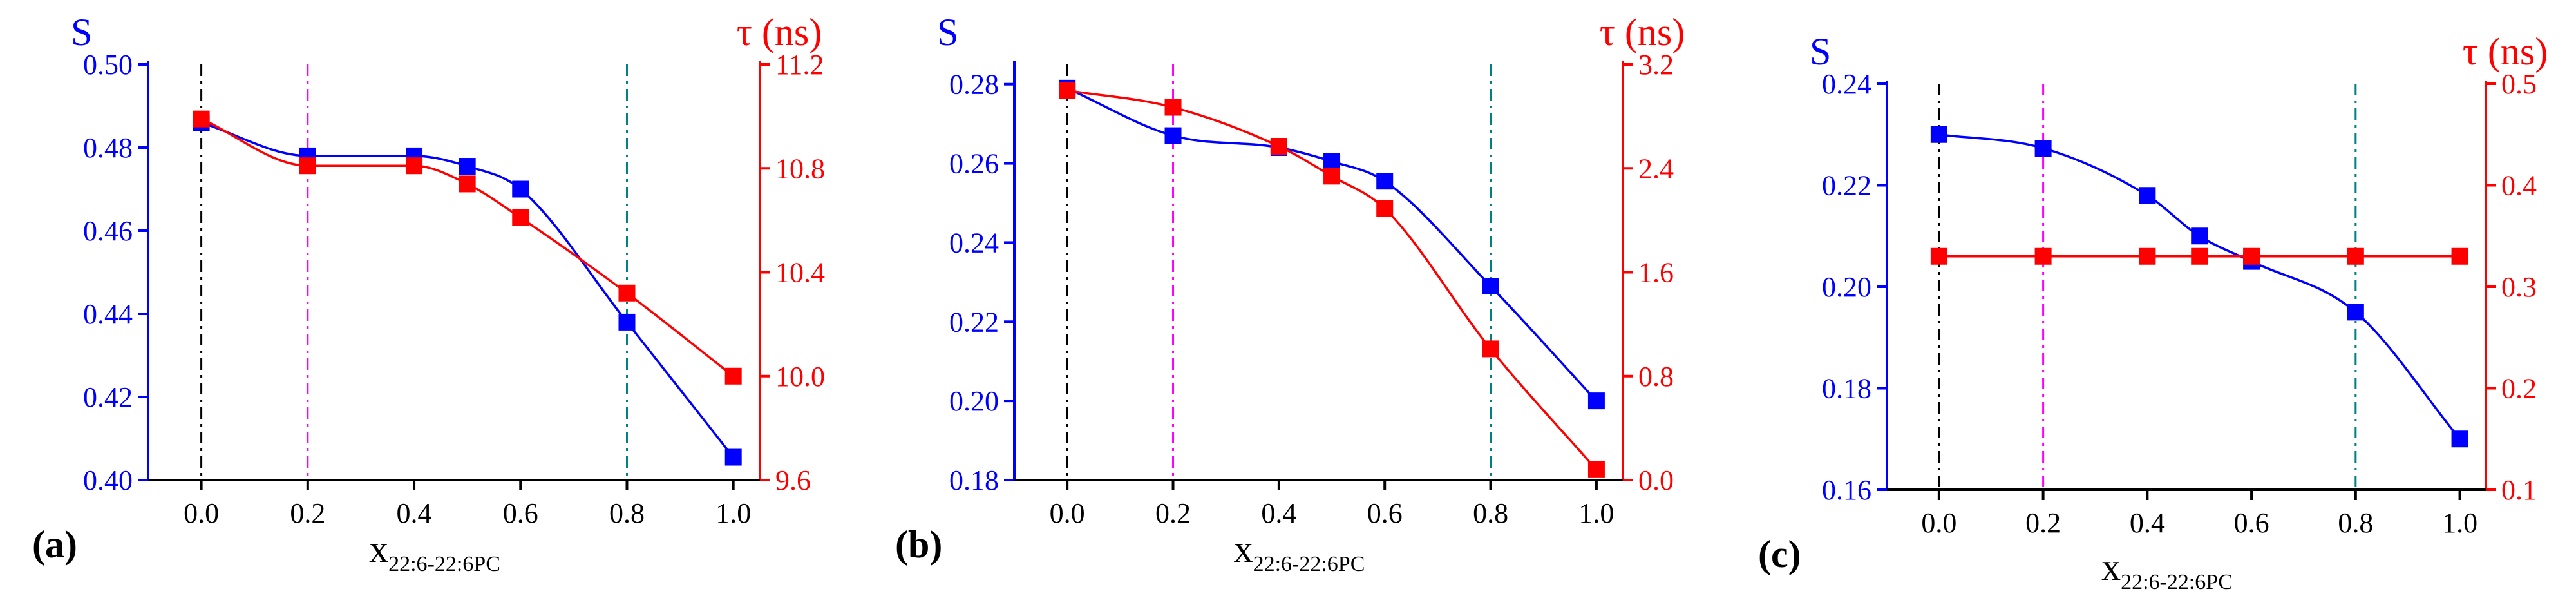 The width and height of the screenshot is (2576, 607). What do you see at coordinates (1656, 168) in the screenshot?
I see `right-tick-label: 2.4` at bounding box center [1656, 168].